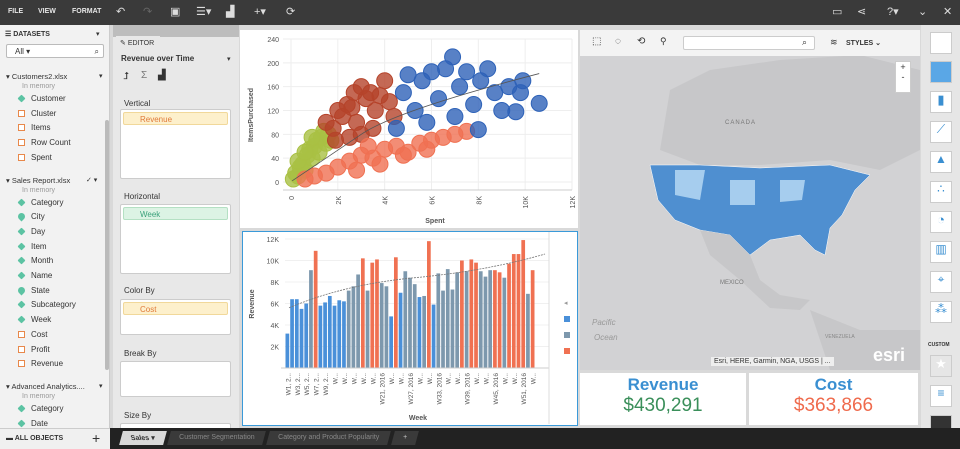 The width and height of the screenshot is (960, 449). Describe the element at coordinates (941, 282) in the screenshot. I see `map-viz-icon: ⌖` at that location.